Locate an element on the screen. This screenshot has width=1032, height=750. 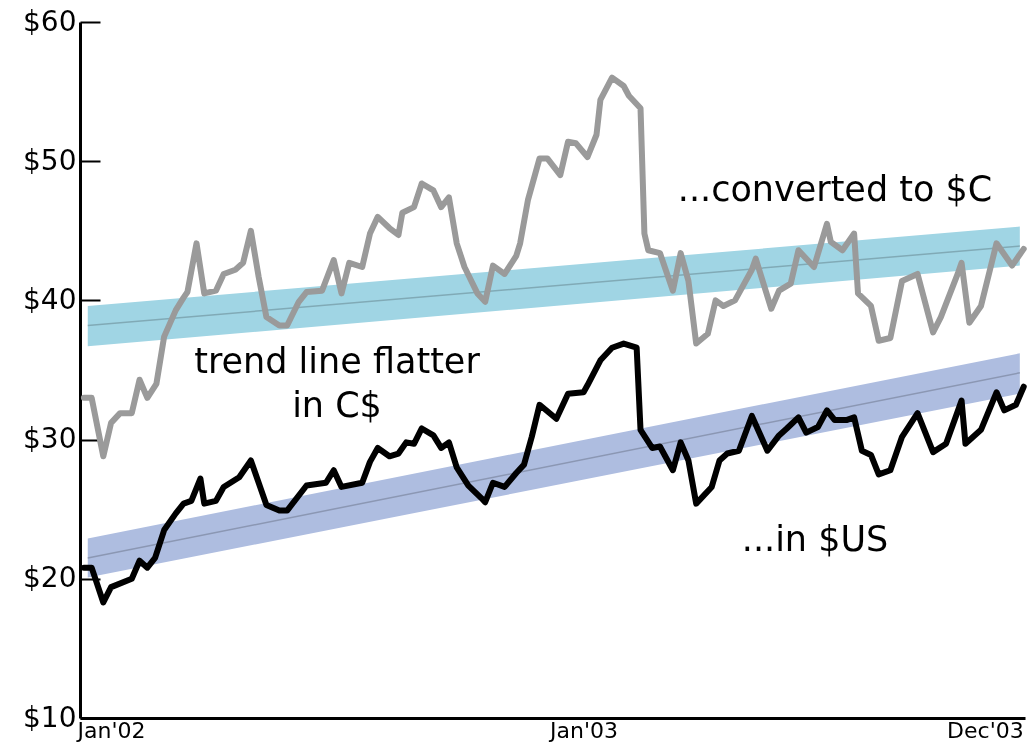
x-tick-label: Jan'02 is located at coordinates (110, 730).